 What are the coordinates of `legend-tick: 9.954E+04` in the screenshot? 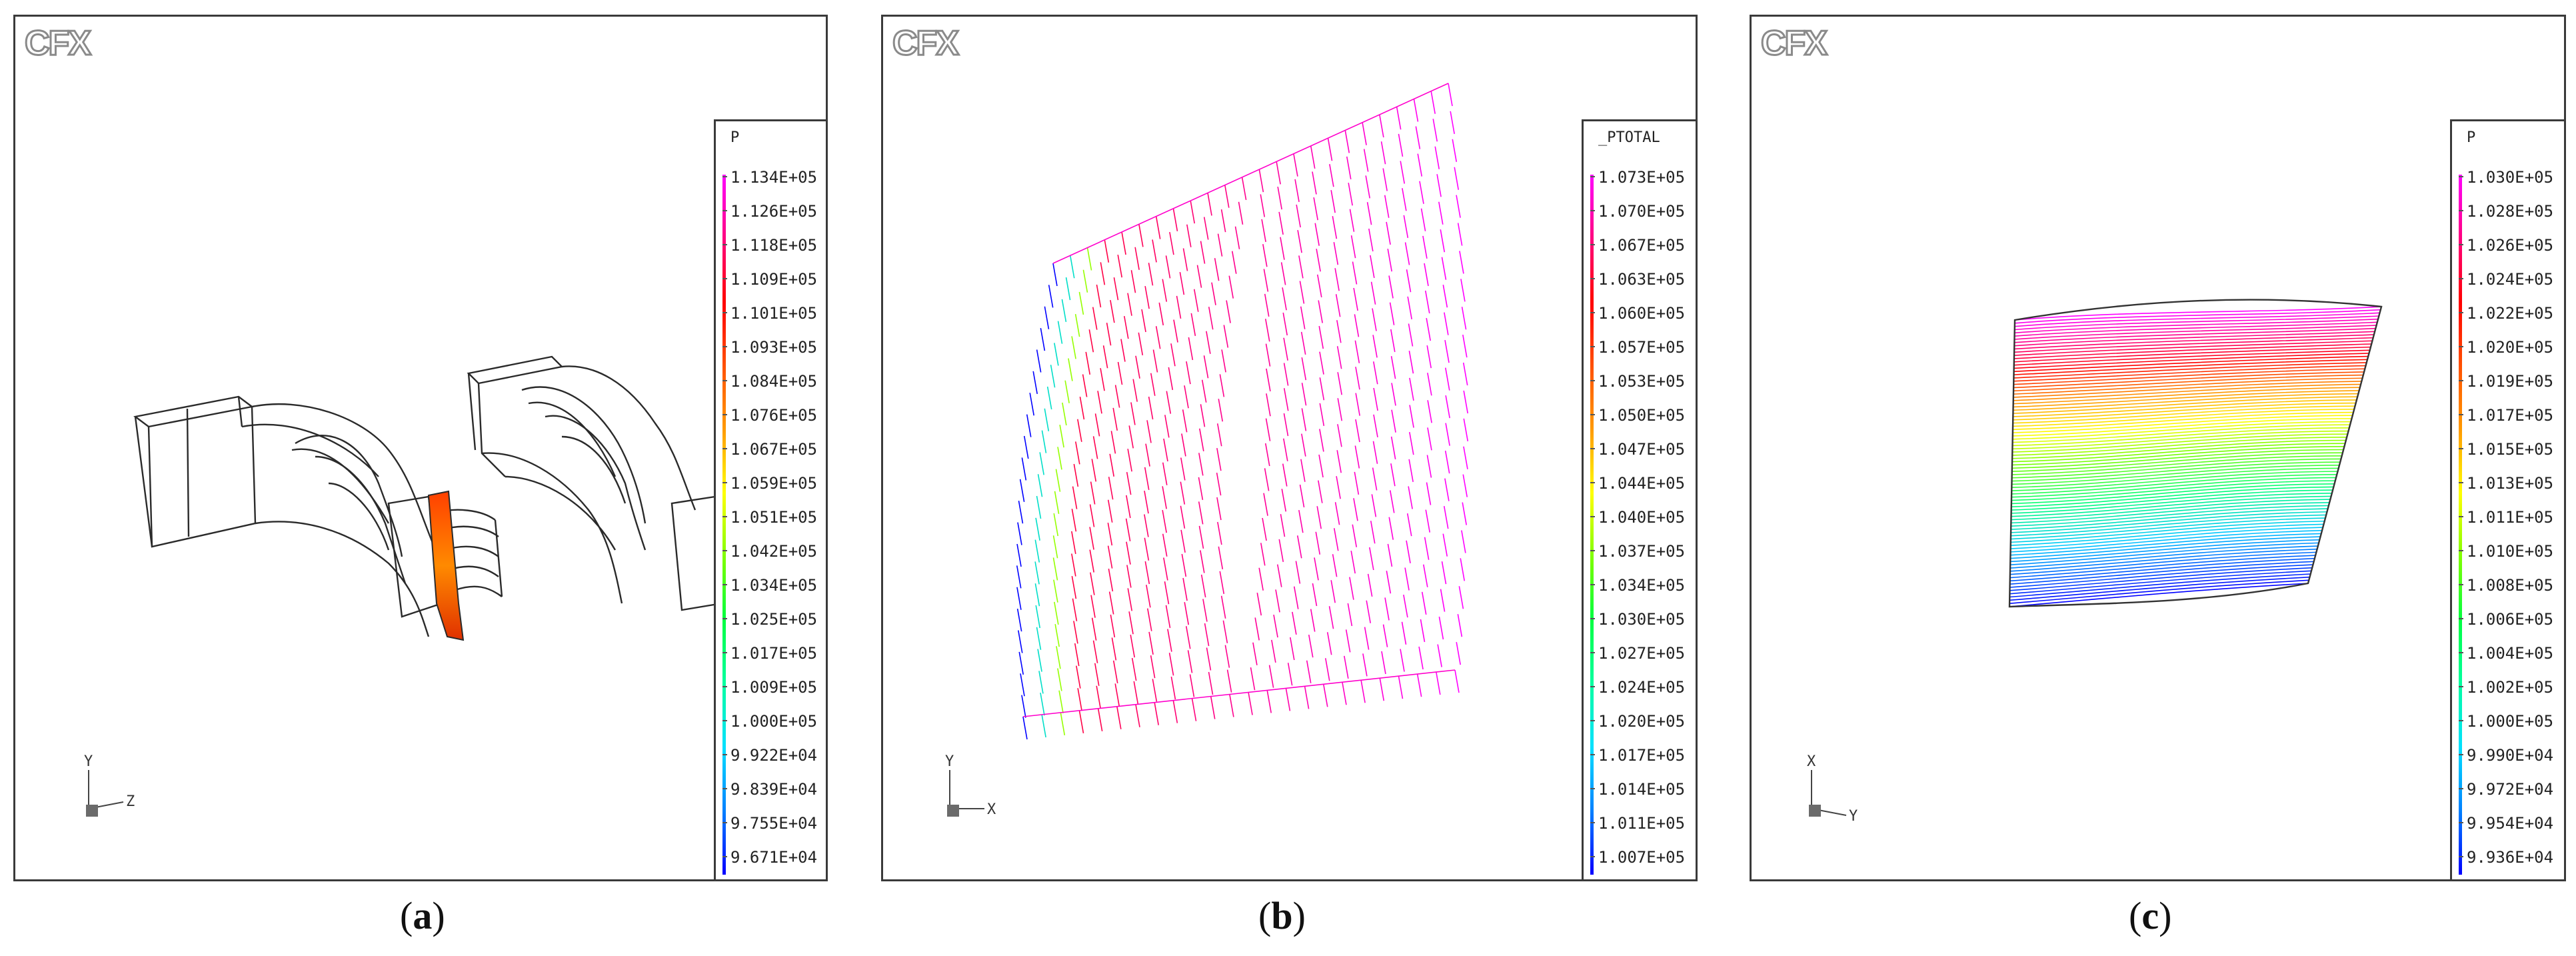 It's located at (2506, 823).